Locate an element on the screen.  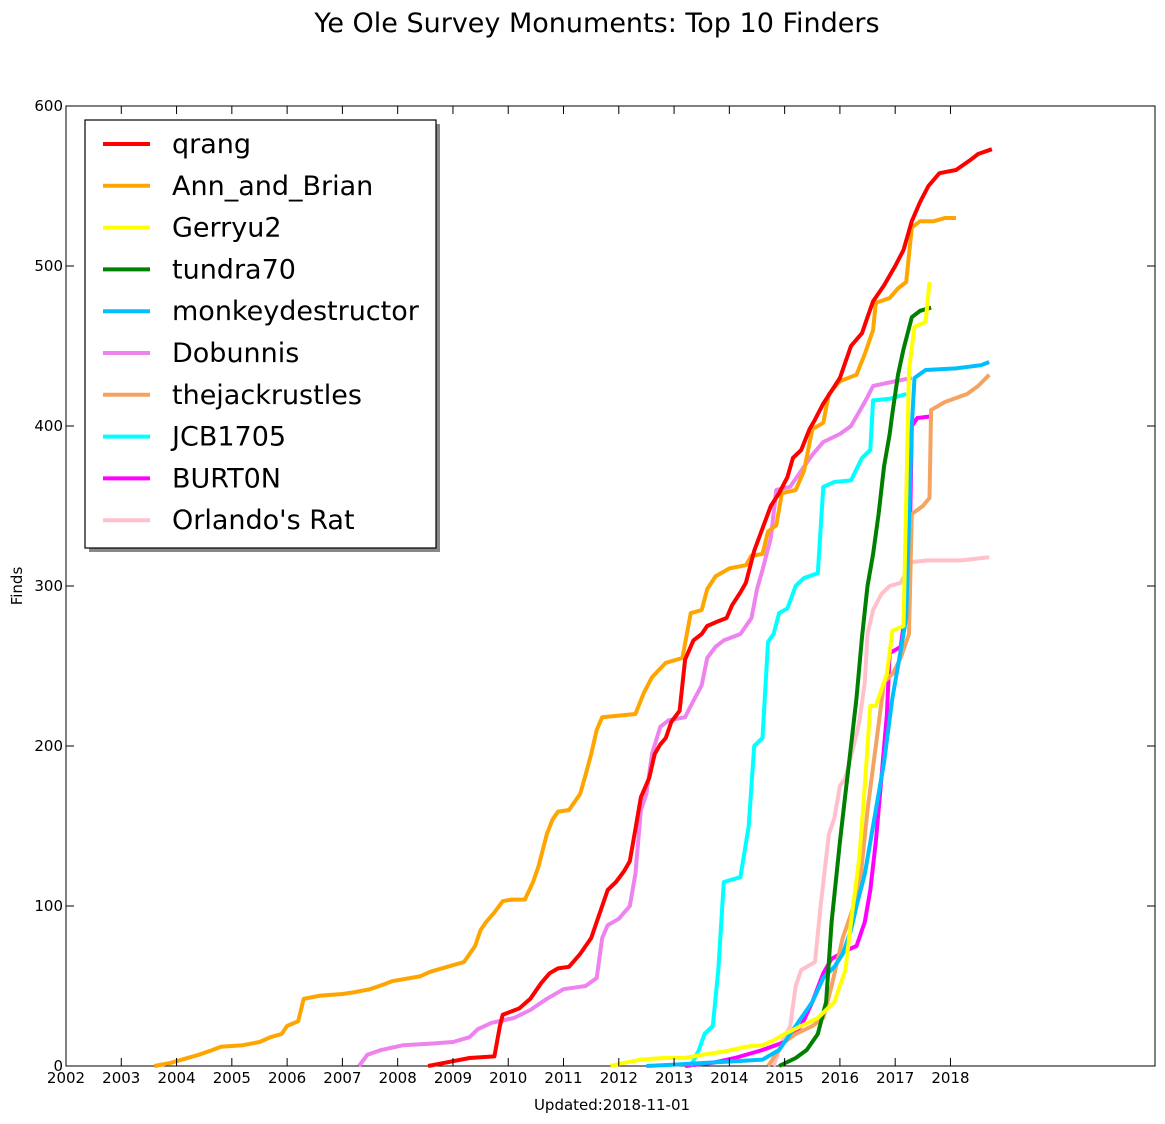
legend-label-3: tundra70 is located at coordinates (234, 269).